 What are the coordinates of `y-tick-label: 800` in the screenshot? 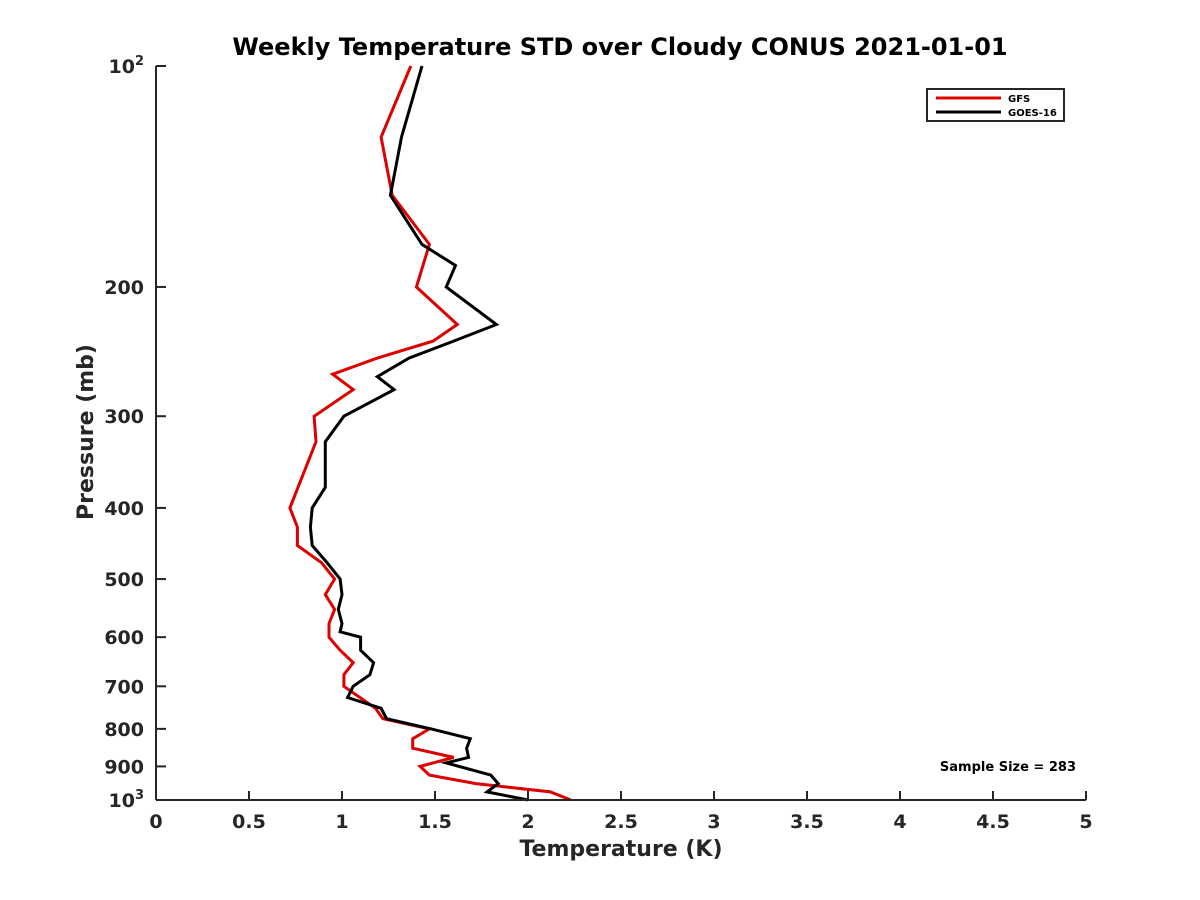 It's located at (124, 730).